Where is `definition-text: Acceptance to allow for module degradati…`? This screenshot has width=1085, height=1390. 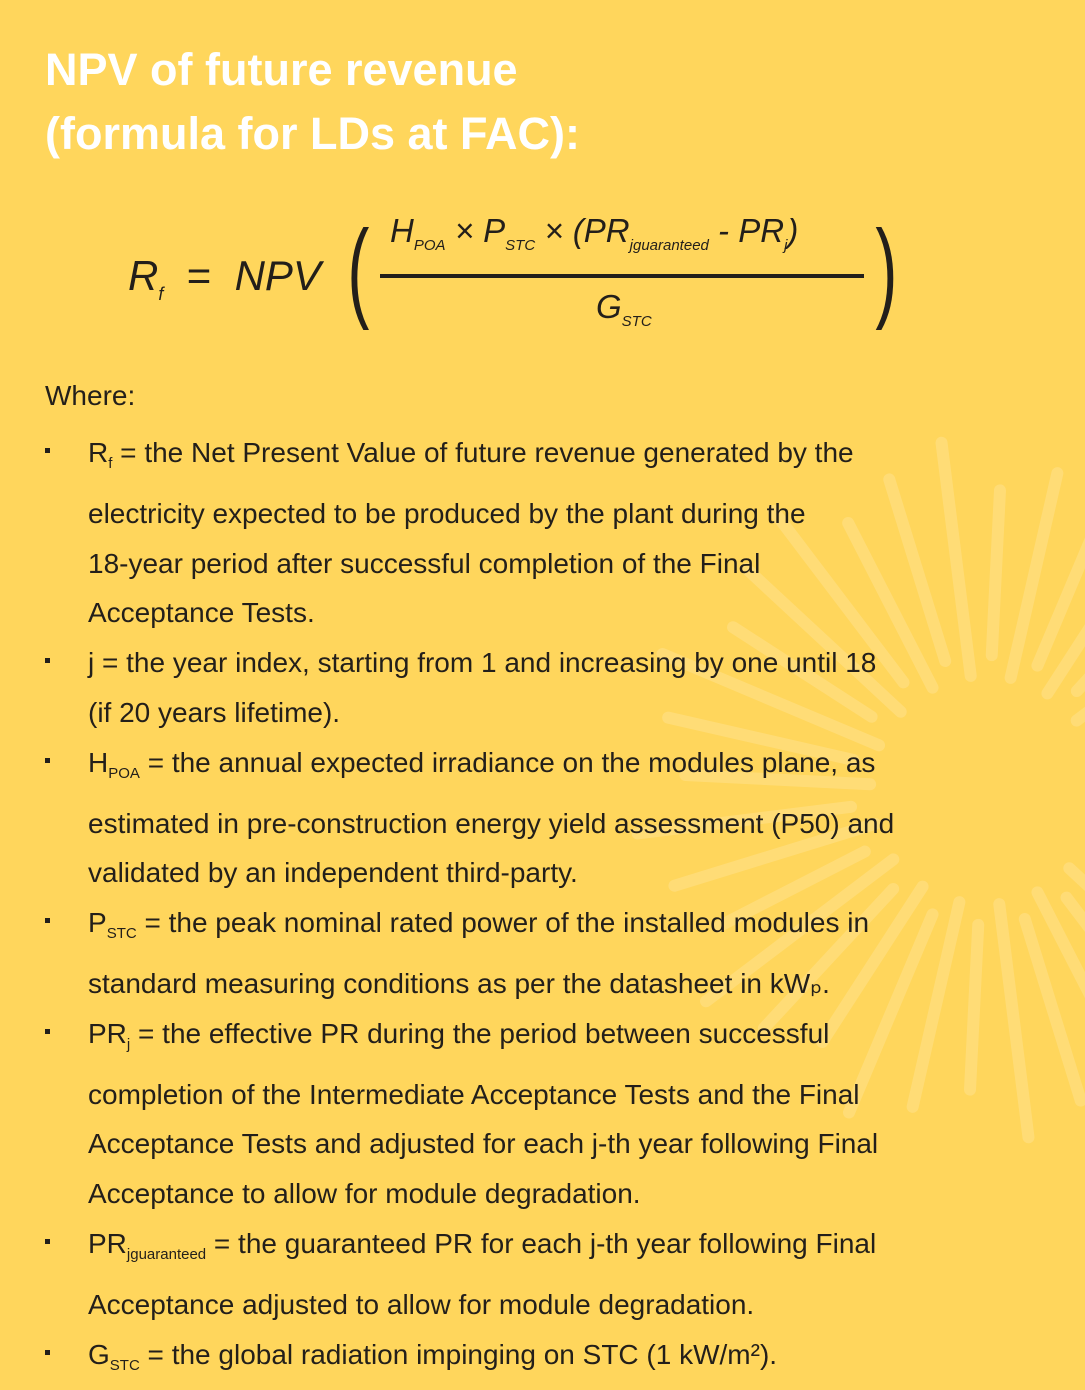 definition-text: Acceptance to allow for module degradati… is located at coordinates (364, 1194).